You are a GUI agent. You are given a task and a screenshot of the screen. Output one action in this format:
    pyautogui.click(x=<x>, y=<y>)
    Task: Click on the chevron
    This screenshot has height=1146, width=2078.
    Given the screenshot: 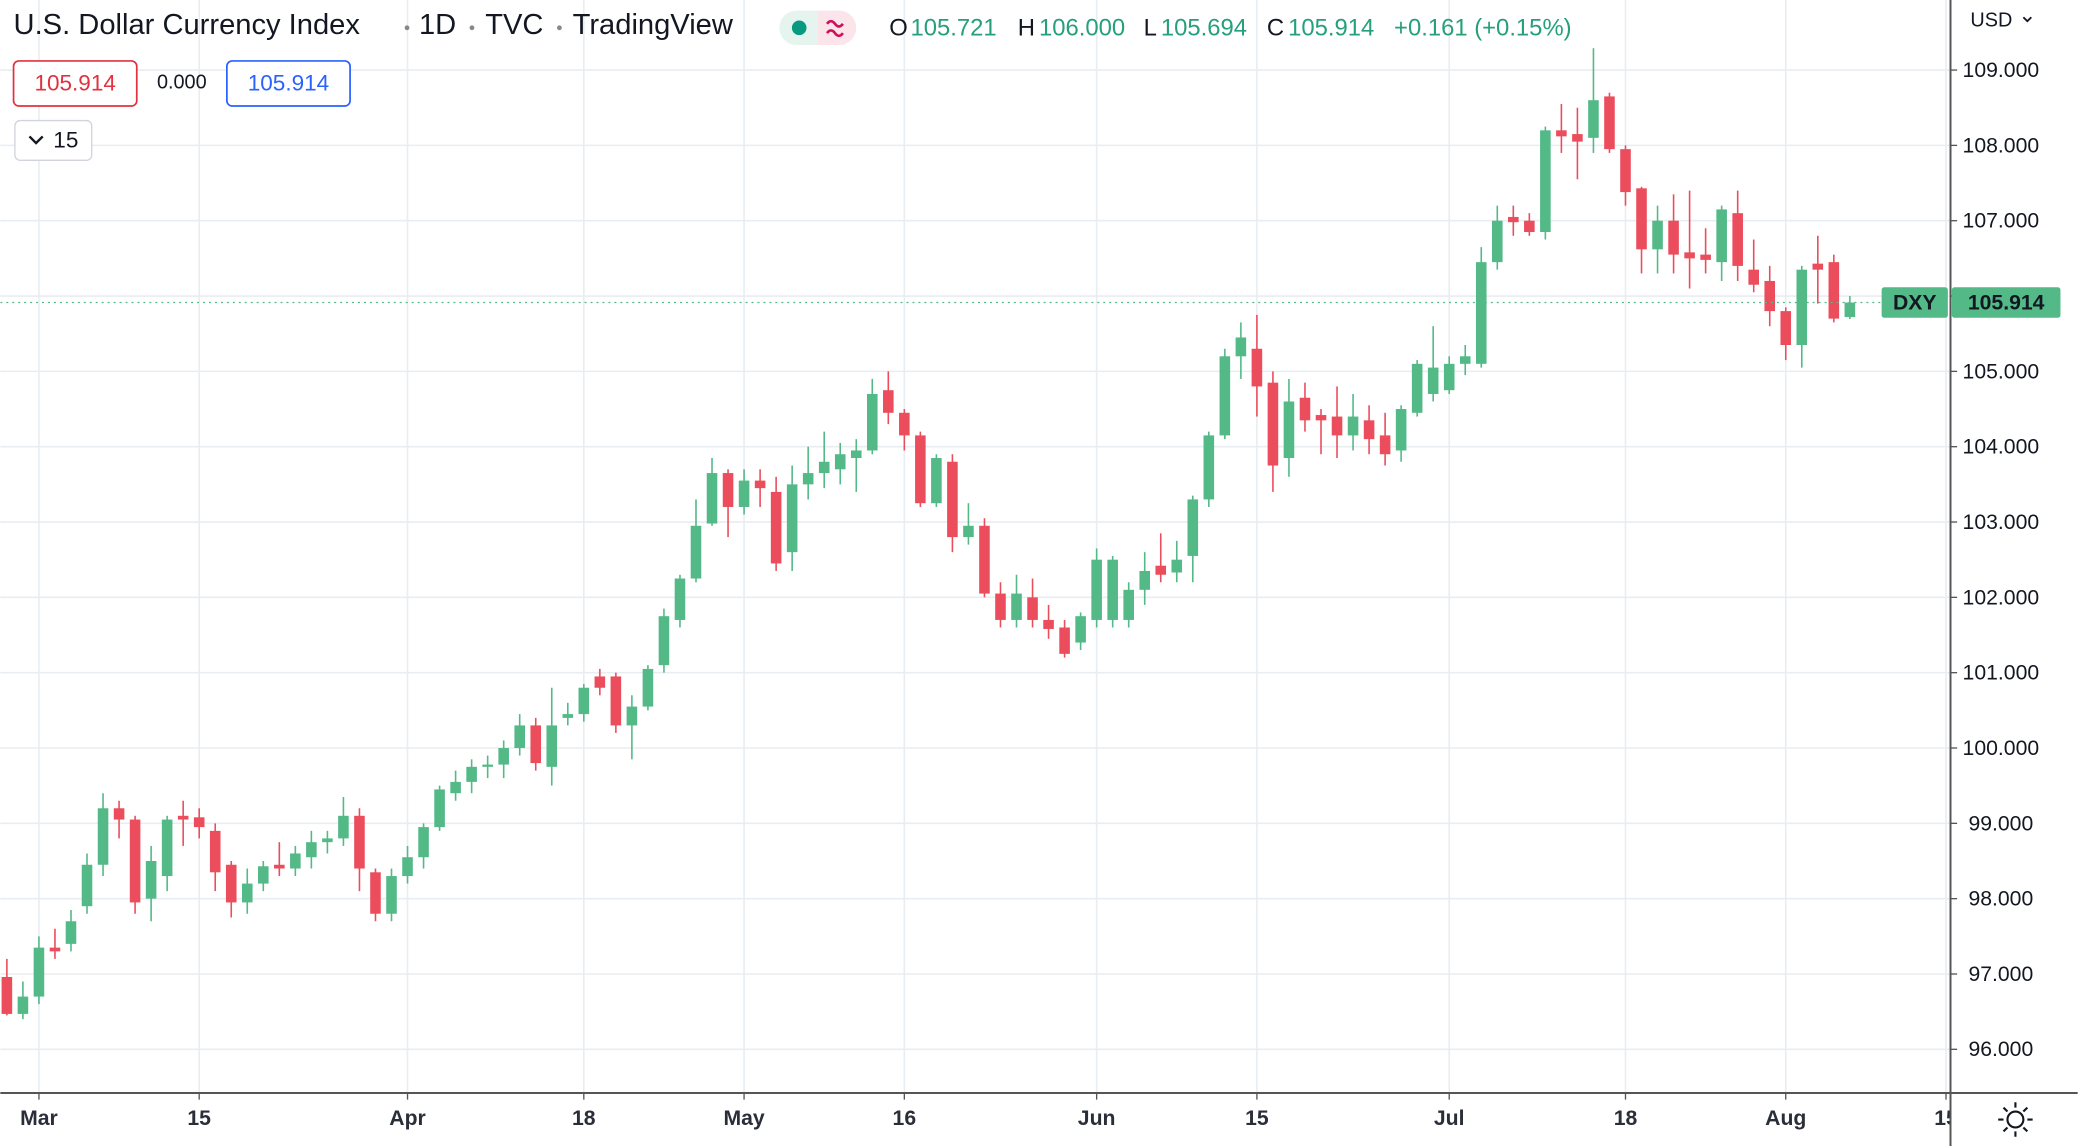 What is the action you would take?
    pyautogui.click(x=36, y=140)
    